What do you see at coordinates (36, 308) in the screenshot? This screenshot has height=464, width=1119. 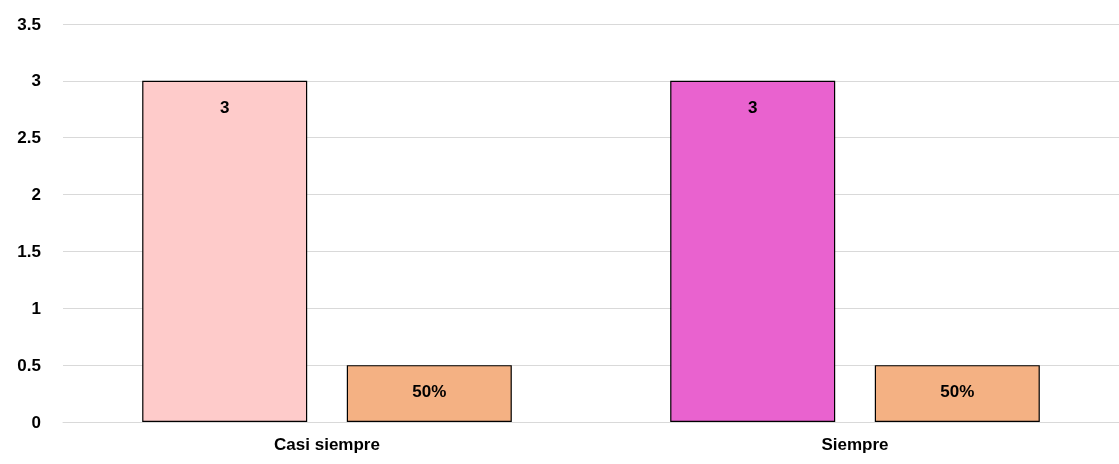 I see `y-tick-label: 1` at bounding box center [36, 308].